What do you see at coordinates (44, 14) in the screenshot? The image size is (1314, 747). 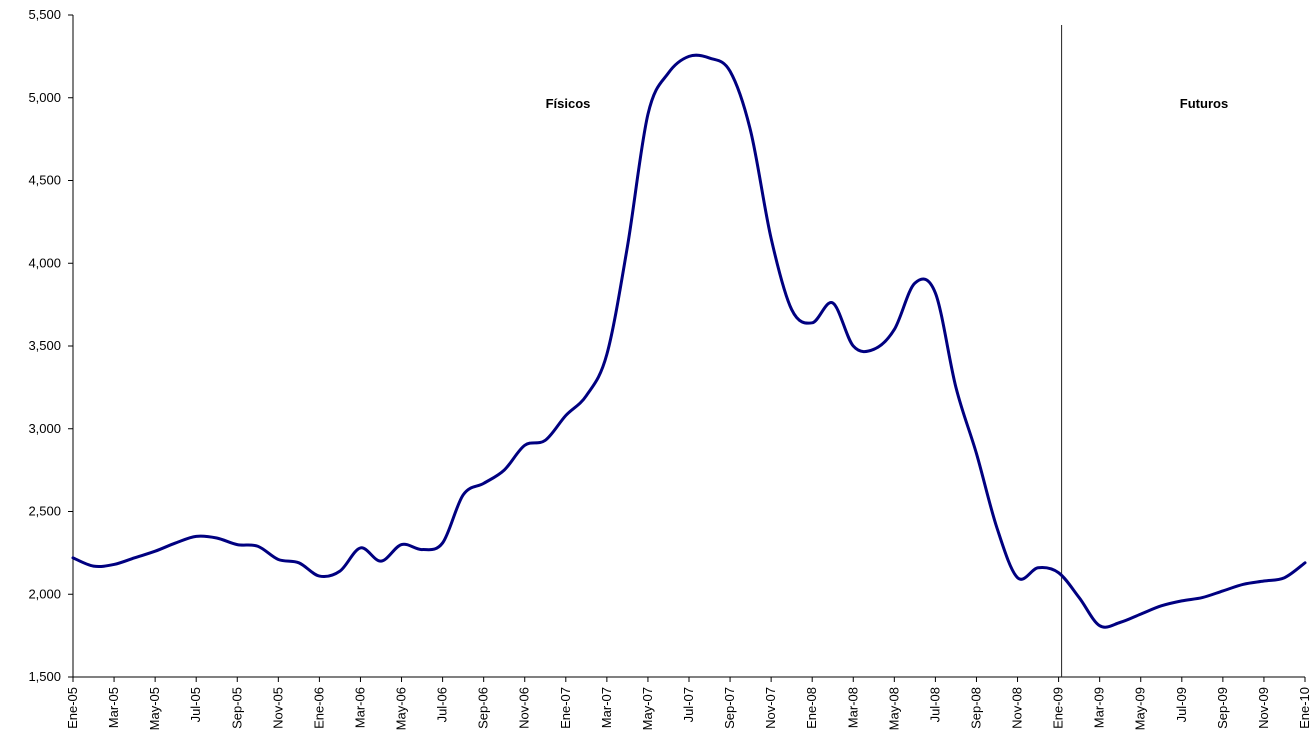 I see `y-tick-label: 5,500` at bounding box center [44, 14].